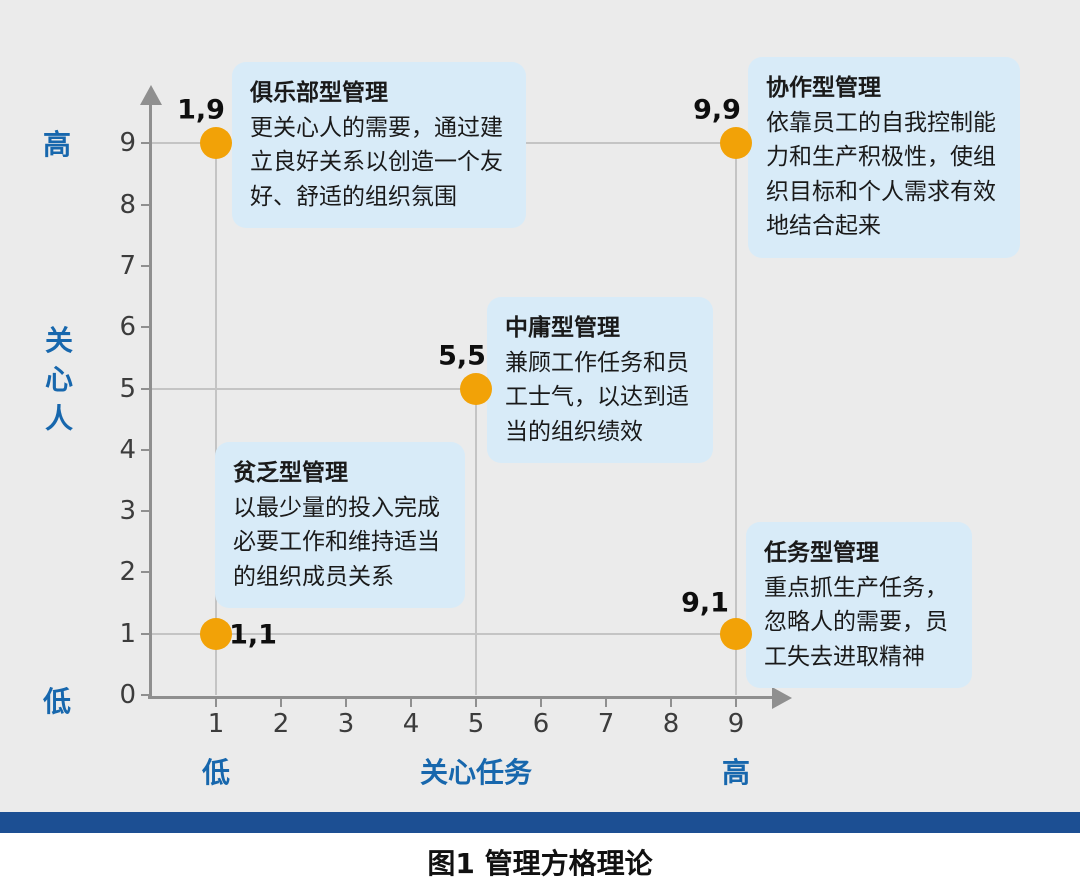  What do you see at coordinates (671, 724) in the screenshot?
I see `x-tick-label: 8` at bounding box center [671, 724].